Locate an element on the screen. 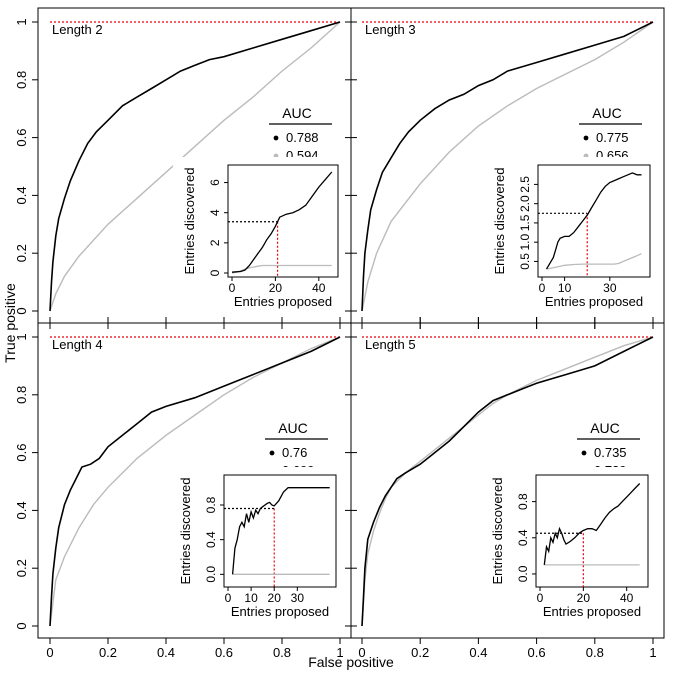 The height and width of the screenshot is (675, 675). inset-y-tick-label: 1.5 is located at coordinates (525, 222).